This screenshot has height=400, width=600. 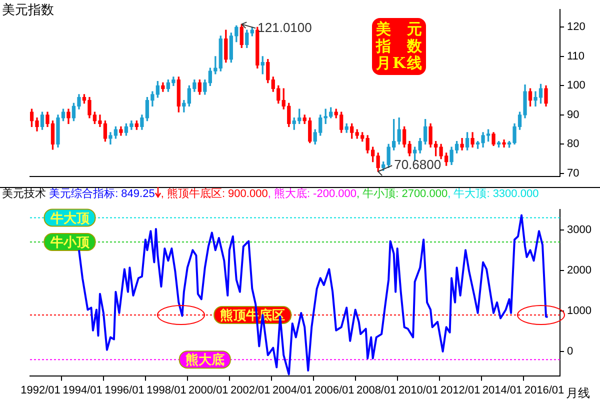 I want to click on text: , 熊大底: -200.000, so click(x=312, y=194).